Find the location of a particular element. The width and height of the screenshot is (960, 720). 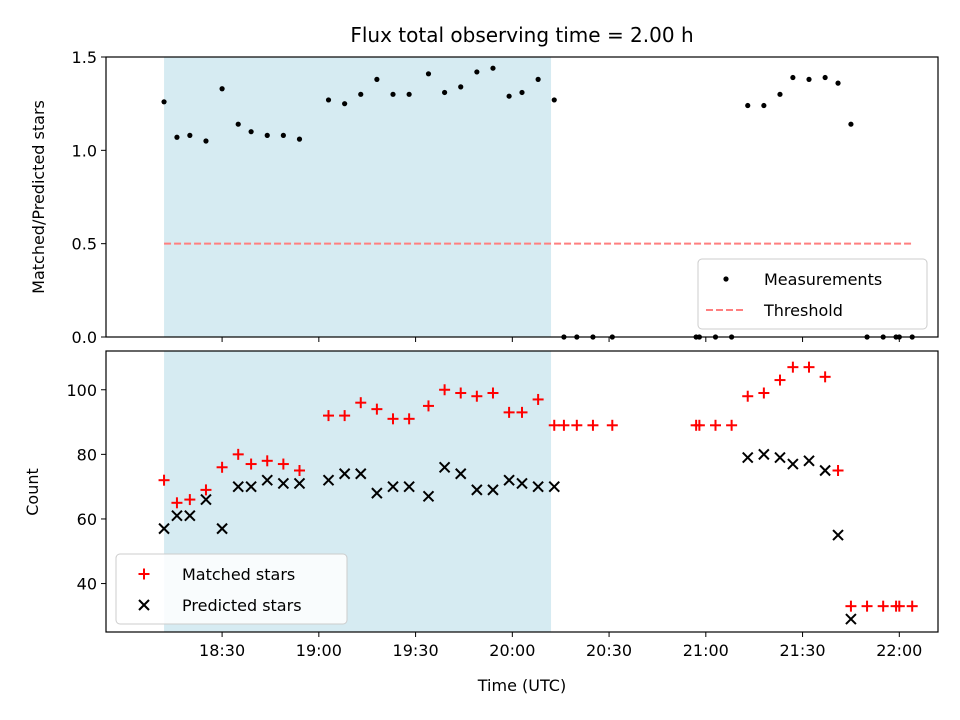

top-y-tick-label: 0.0 is located at coordinates (84, 337).